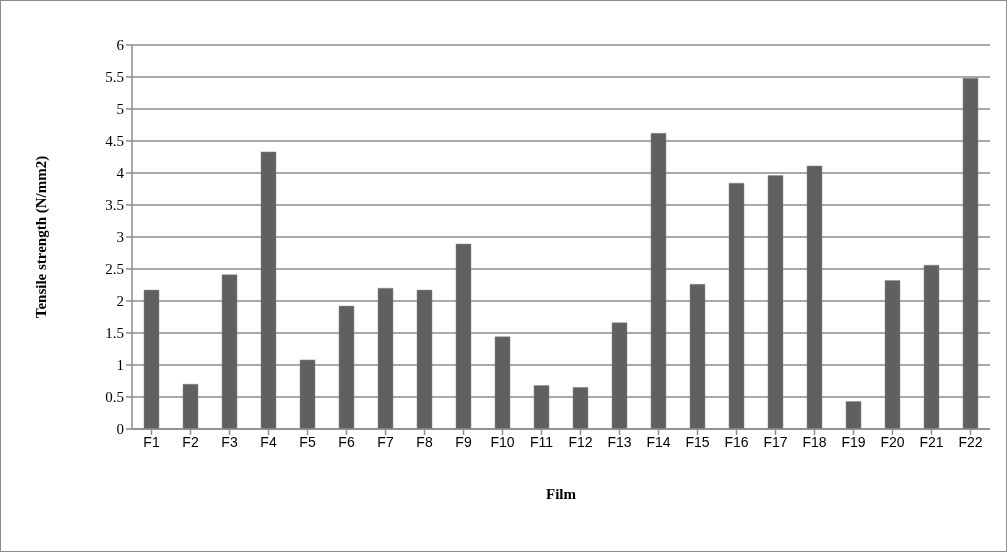  What do you see at coordinates (580, 441) in the screenshot?
I see `x-tick-label: F12` at bounding box center [580, 441].